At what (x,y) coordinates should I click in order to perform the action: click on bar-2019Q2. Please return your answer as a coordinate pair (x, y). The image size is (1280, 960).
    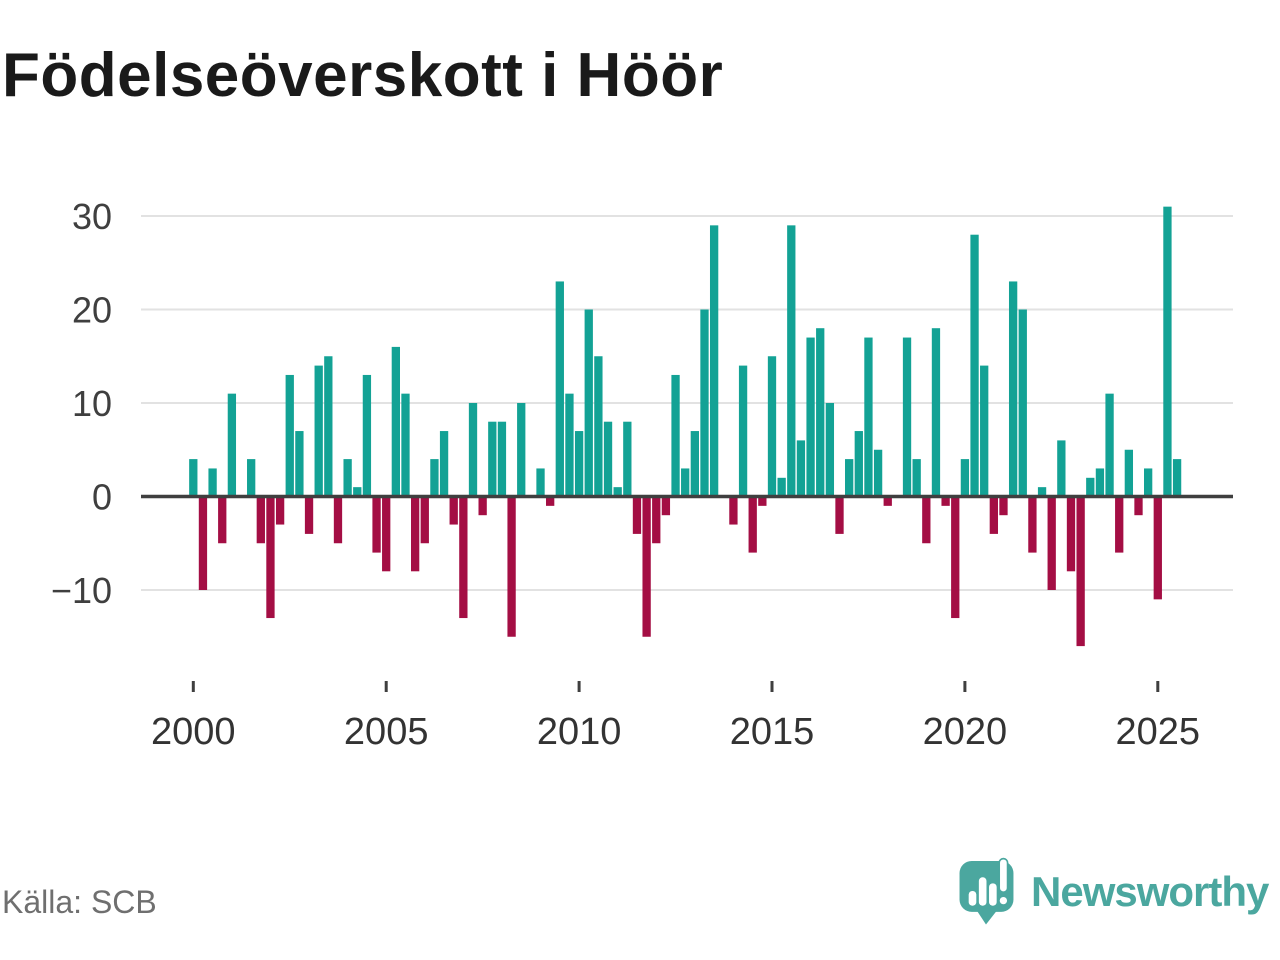
    Looking at the image, I should click on (936, 412).